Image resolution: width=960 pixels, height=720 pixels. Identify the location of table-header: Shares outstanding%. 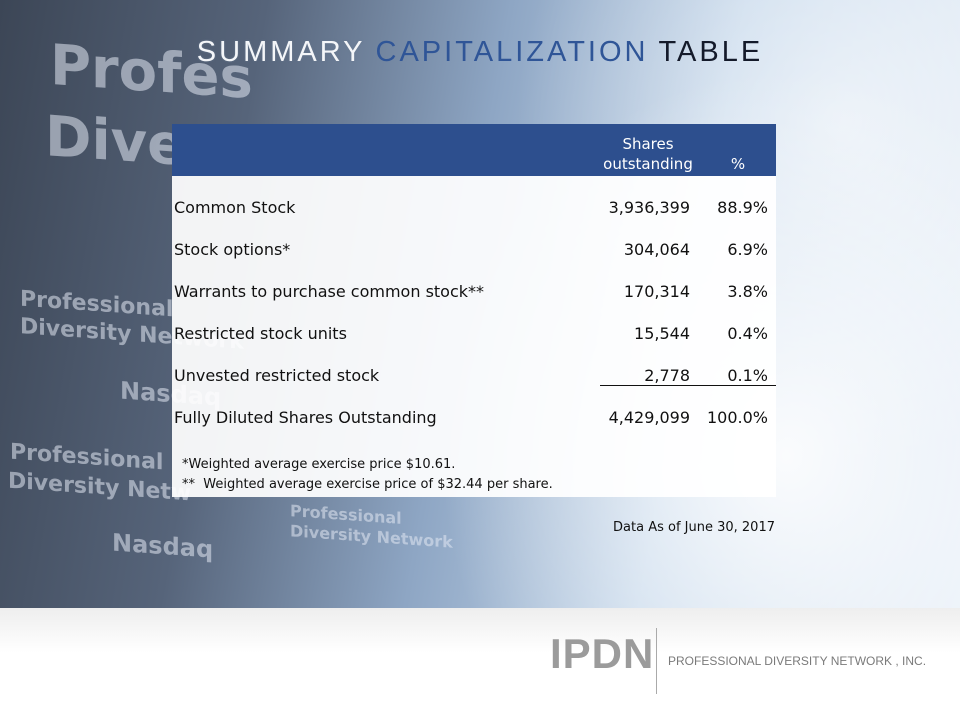
(474, 150).